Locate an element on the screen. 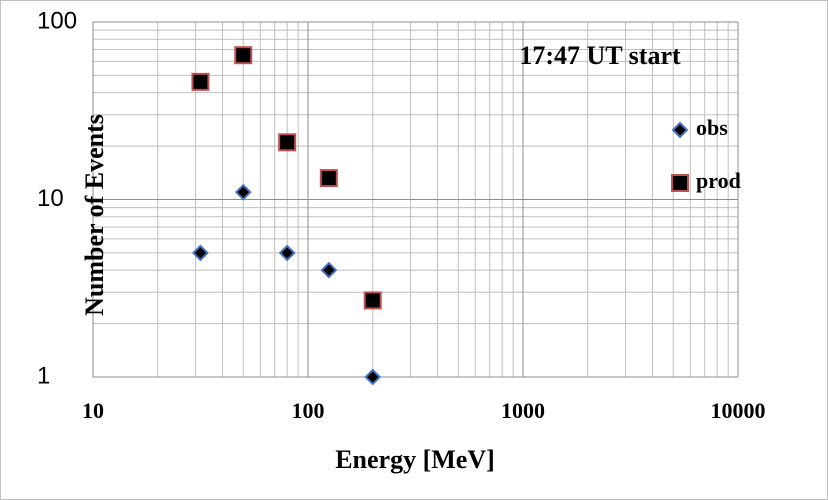  y-tick-label: 100 is located at coordinates (57, 20).